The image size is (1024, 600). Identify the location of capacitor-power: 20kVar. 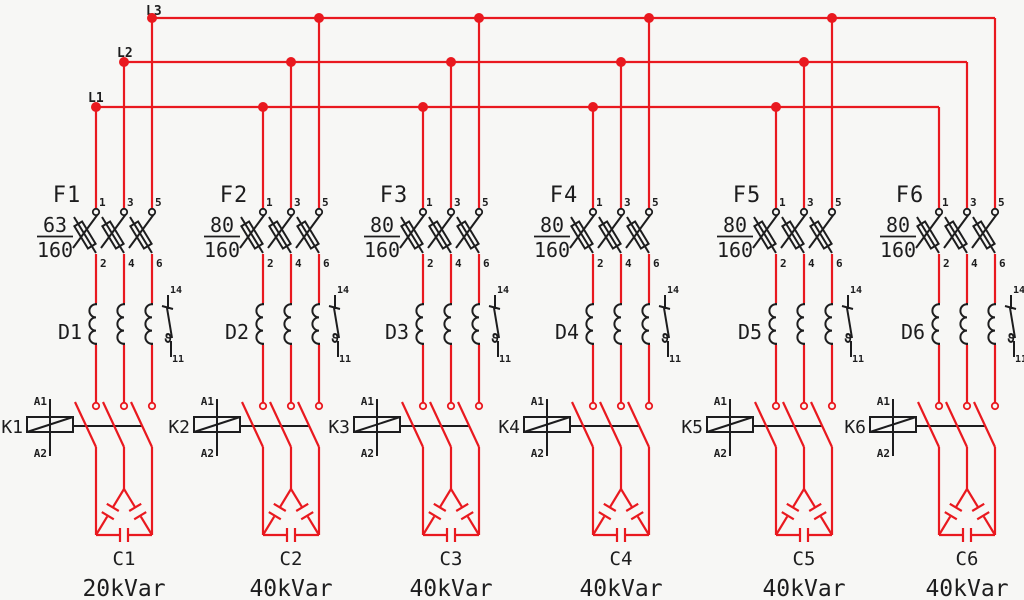
(123, 588).